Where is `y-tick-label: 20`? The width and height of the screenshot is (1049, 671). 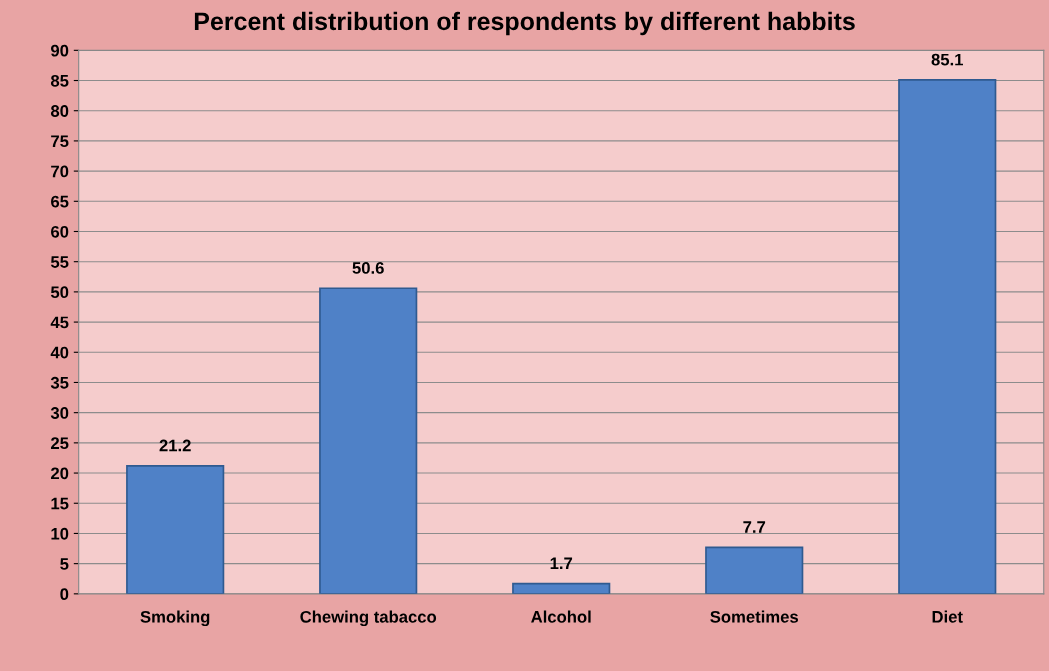
y-tick-label: 20 is located at coordinates (59, 473).